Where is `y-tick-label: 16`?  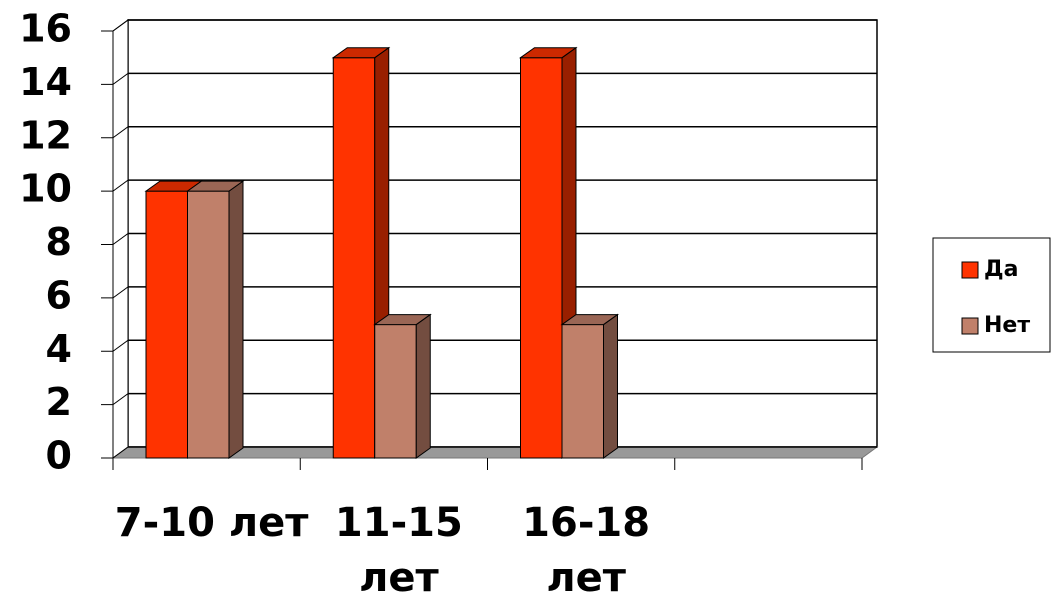 y-tick-label: 16 is located at coordinates (45, 29).